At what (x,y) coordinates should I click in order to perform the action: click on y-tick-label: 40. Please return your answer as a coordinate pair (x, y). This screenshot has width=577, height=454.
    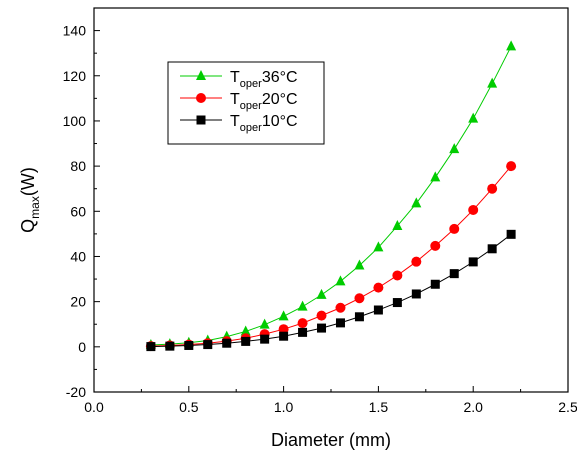
    Looking at the image, I should click on (78, 256).